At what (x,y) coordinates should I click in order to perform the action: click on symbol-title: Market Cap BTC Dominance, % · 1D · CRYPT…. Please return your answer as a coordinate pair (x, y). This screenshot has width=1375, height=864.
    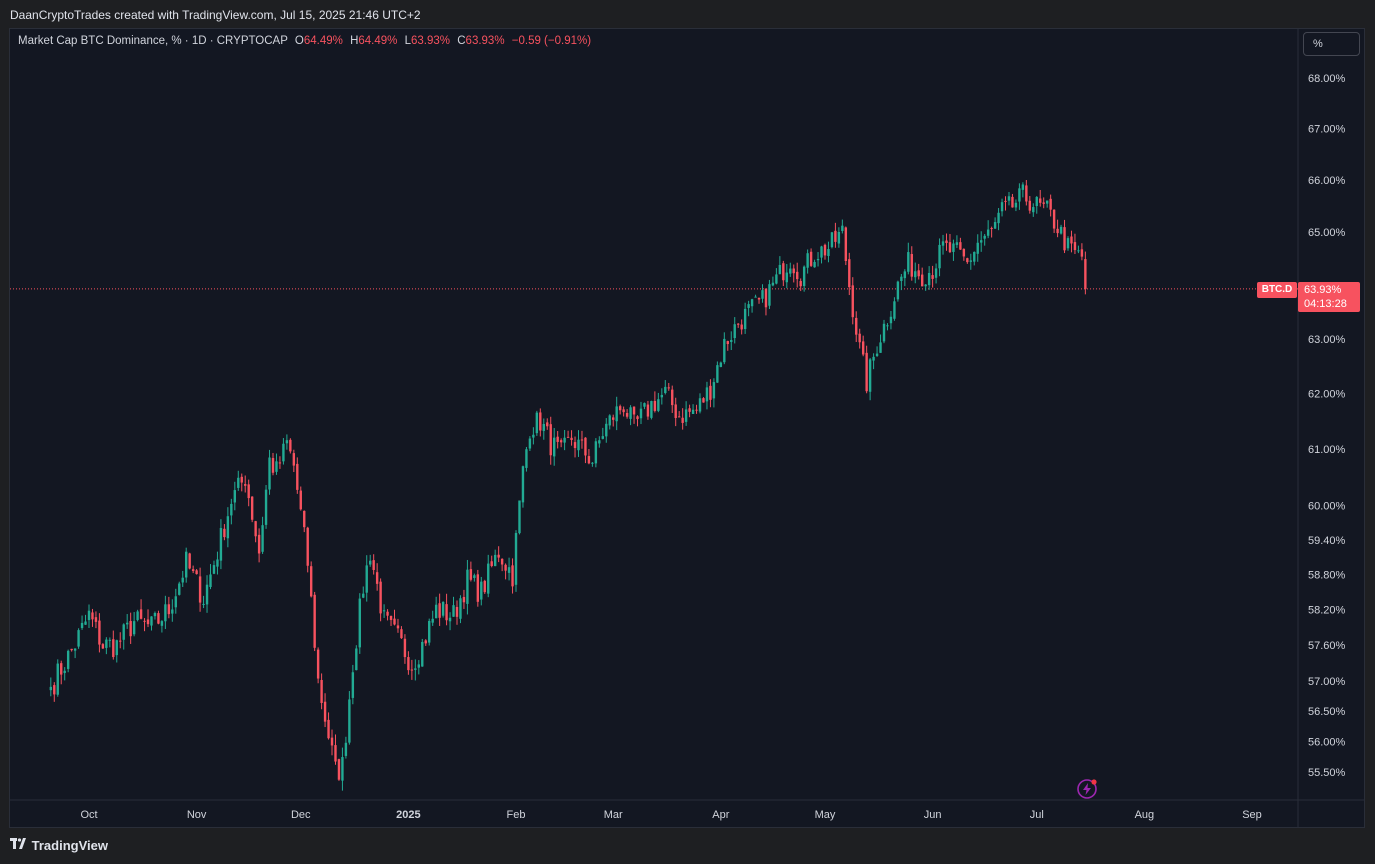
    Looking at the image, I should click on (153, 41).